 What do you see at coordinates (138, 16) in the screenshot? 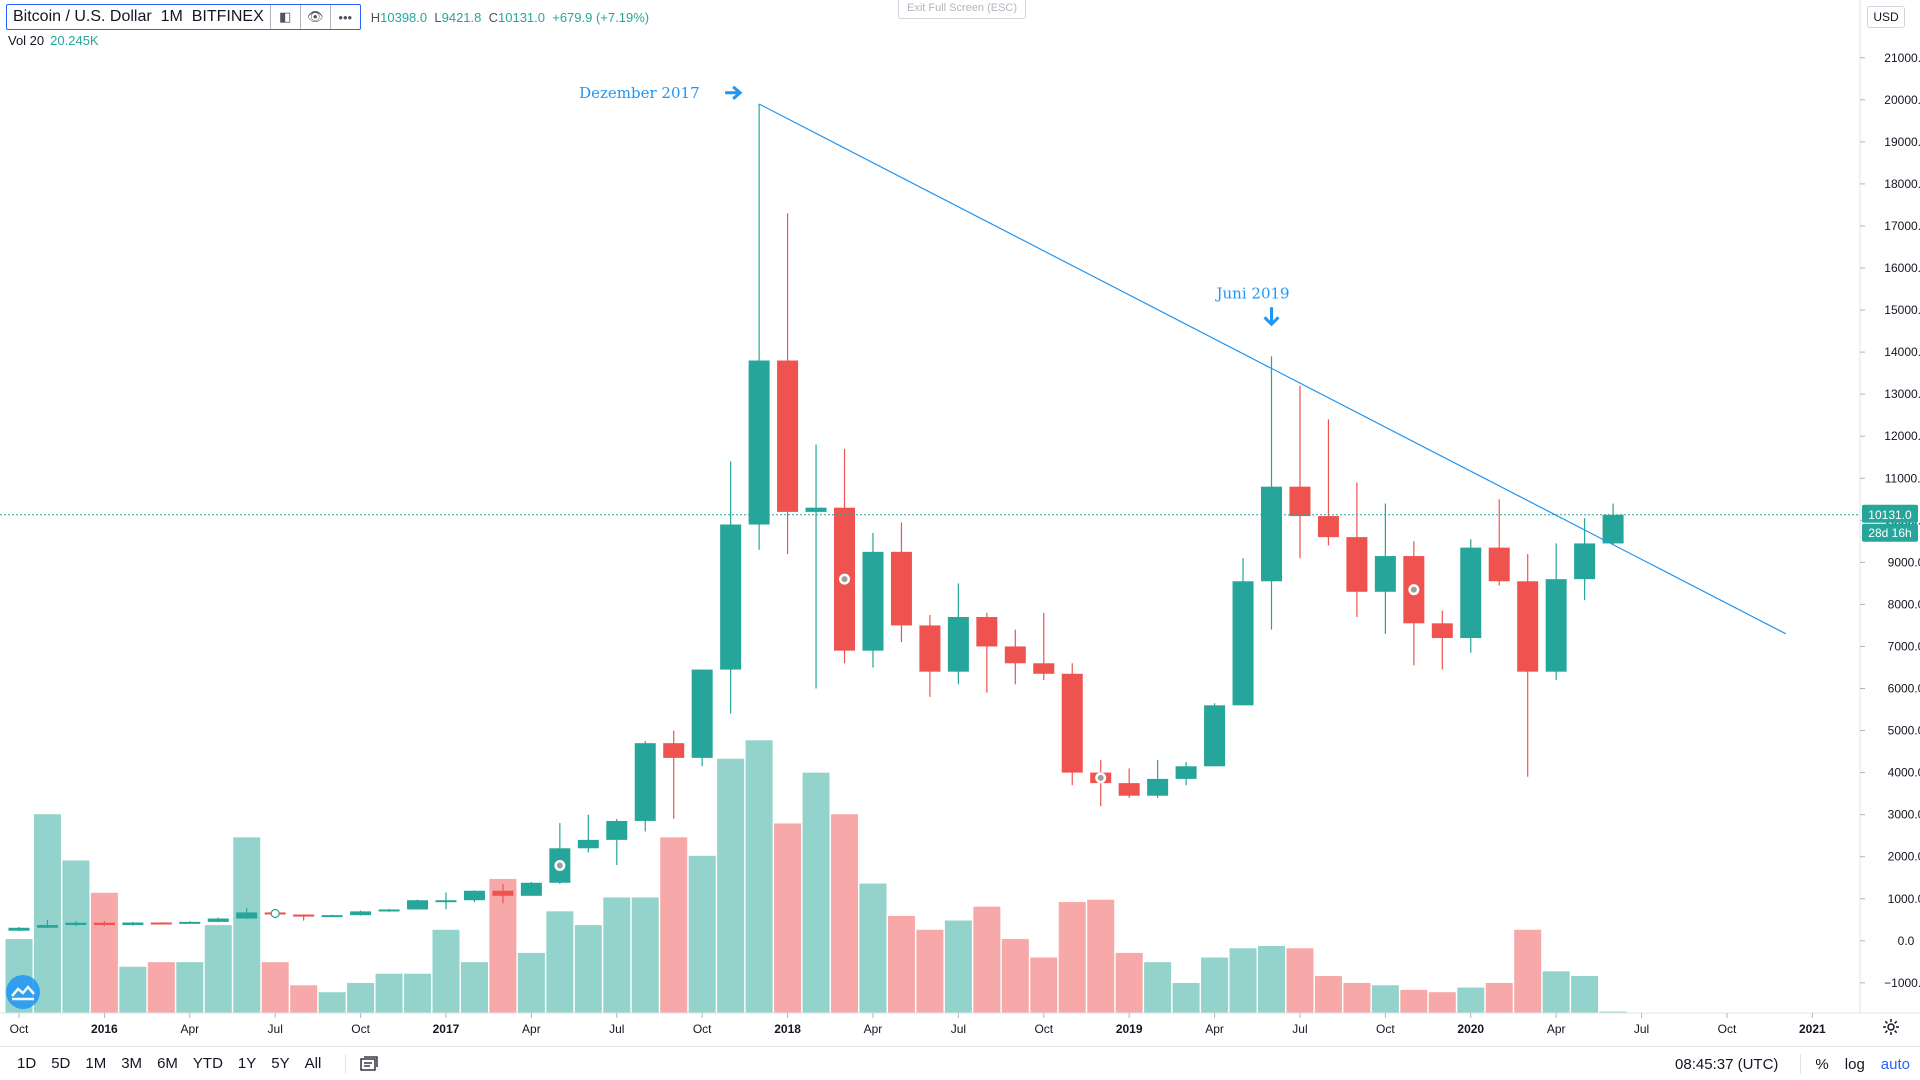
I see `symbol-name: Bitcoin / U.S. Dollar 1M BITFINEX` at bounding box center [138, 16].